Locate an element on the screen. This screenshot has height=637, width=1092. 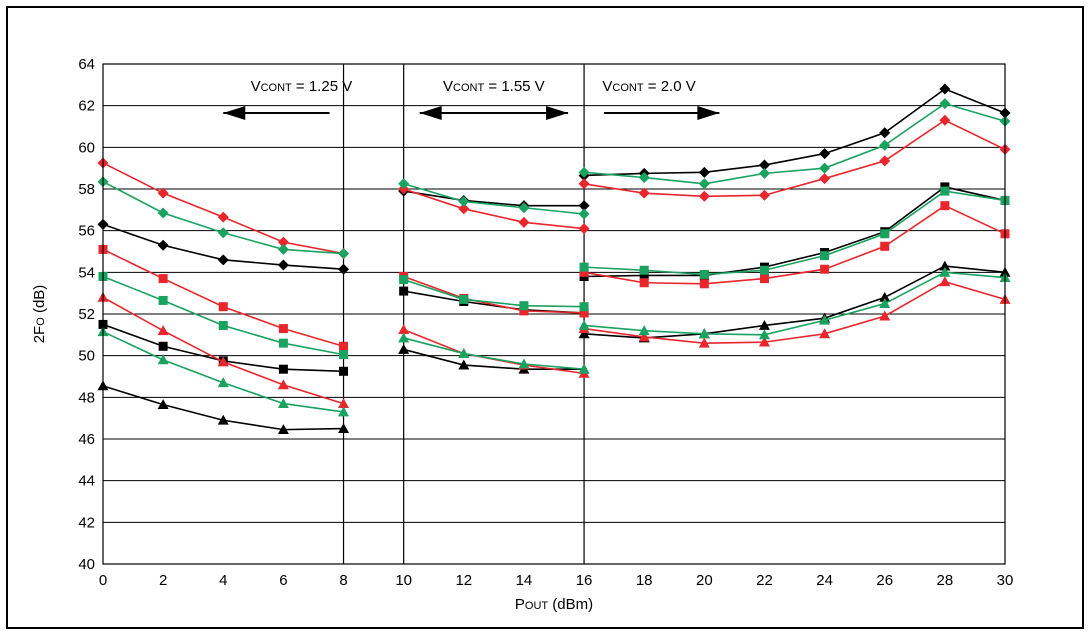
y-tick-label: 56 is located at coordinates (86, 231).